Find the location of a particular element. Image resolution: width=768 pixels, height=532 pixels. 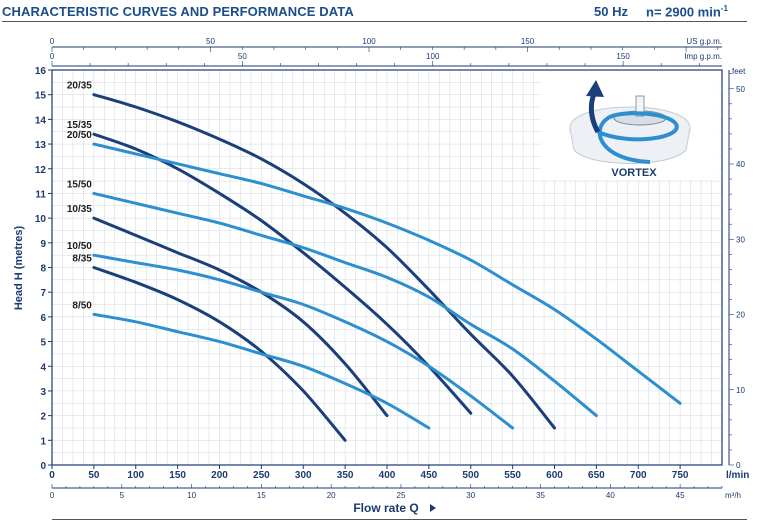

y-tick-label: 10 is located at coordinates (41, 219).